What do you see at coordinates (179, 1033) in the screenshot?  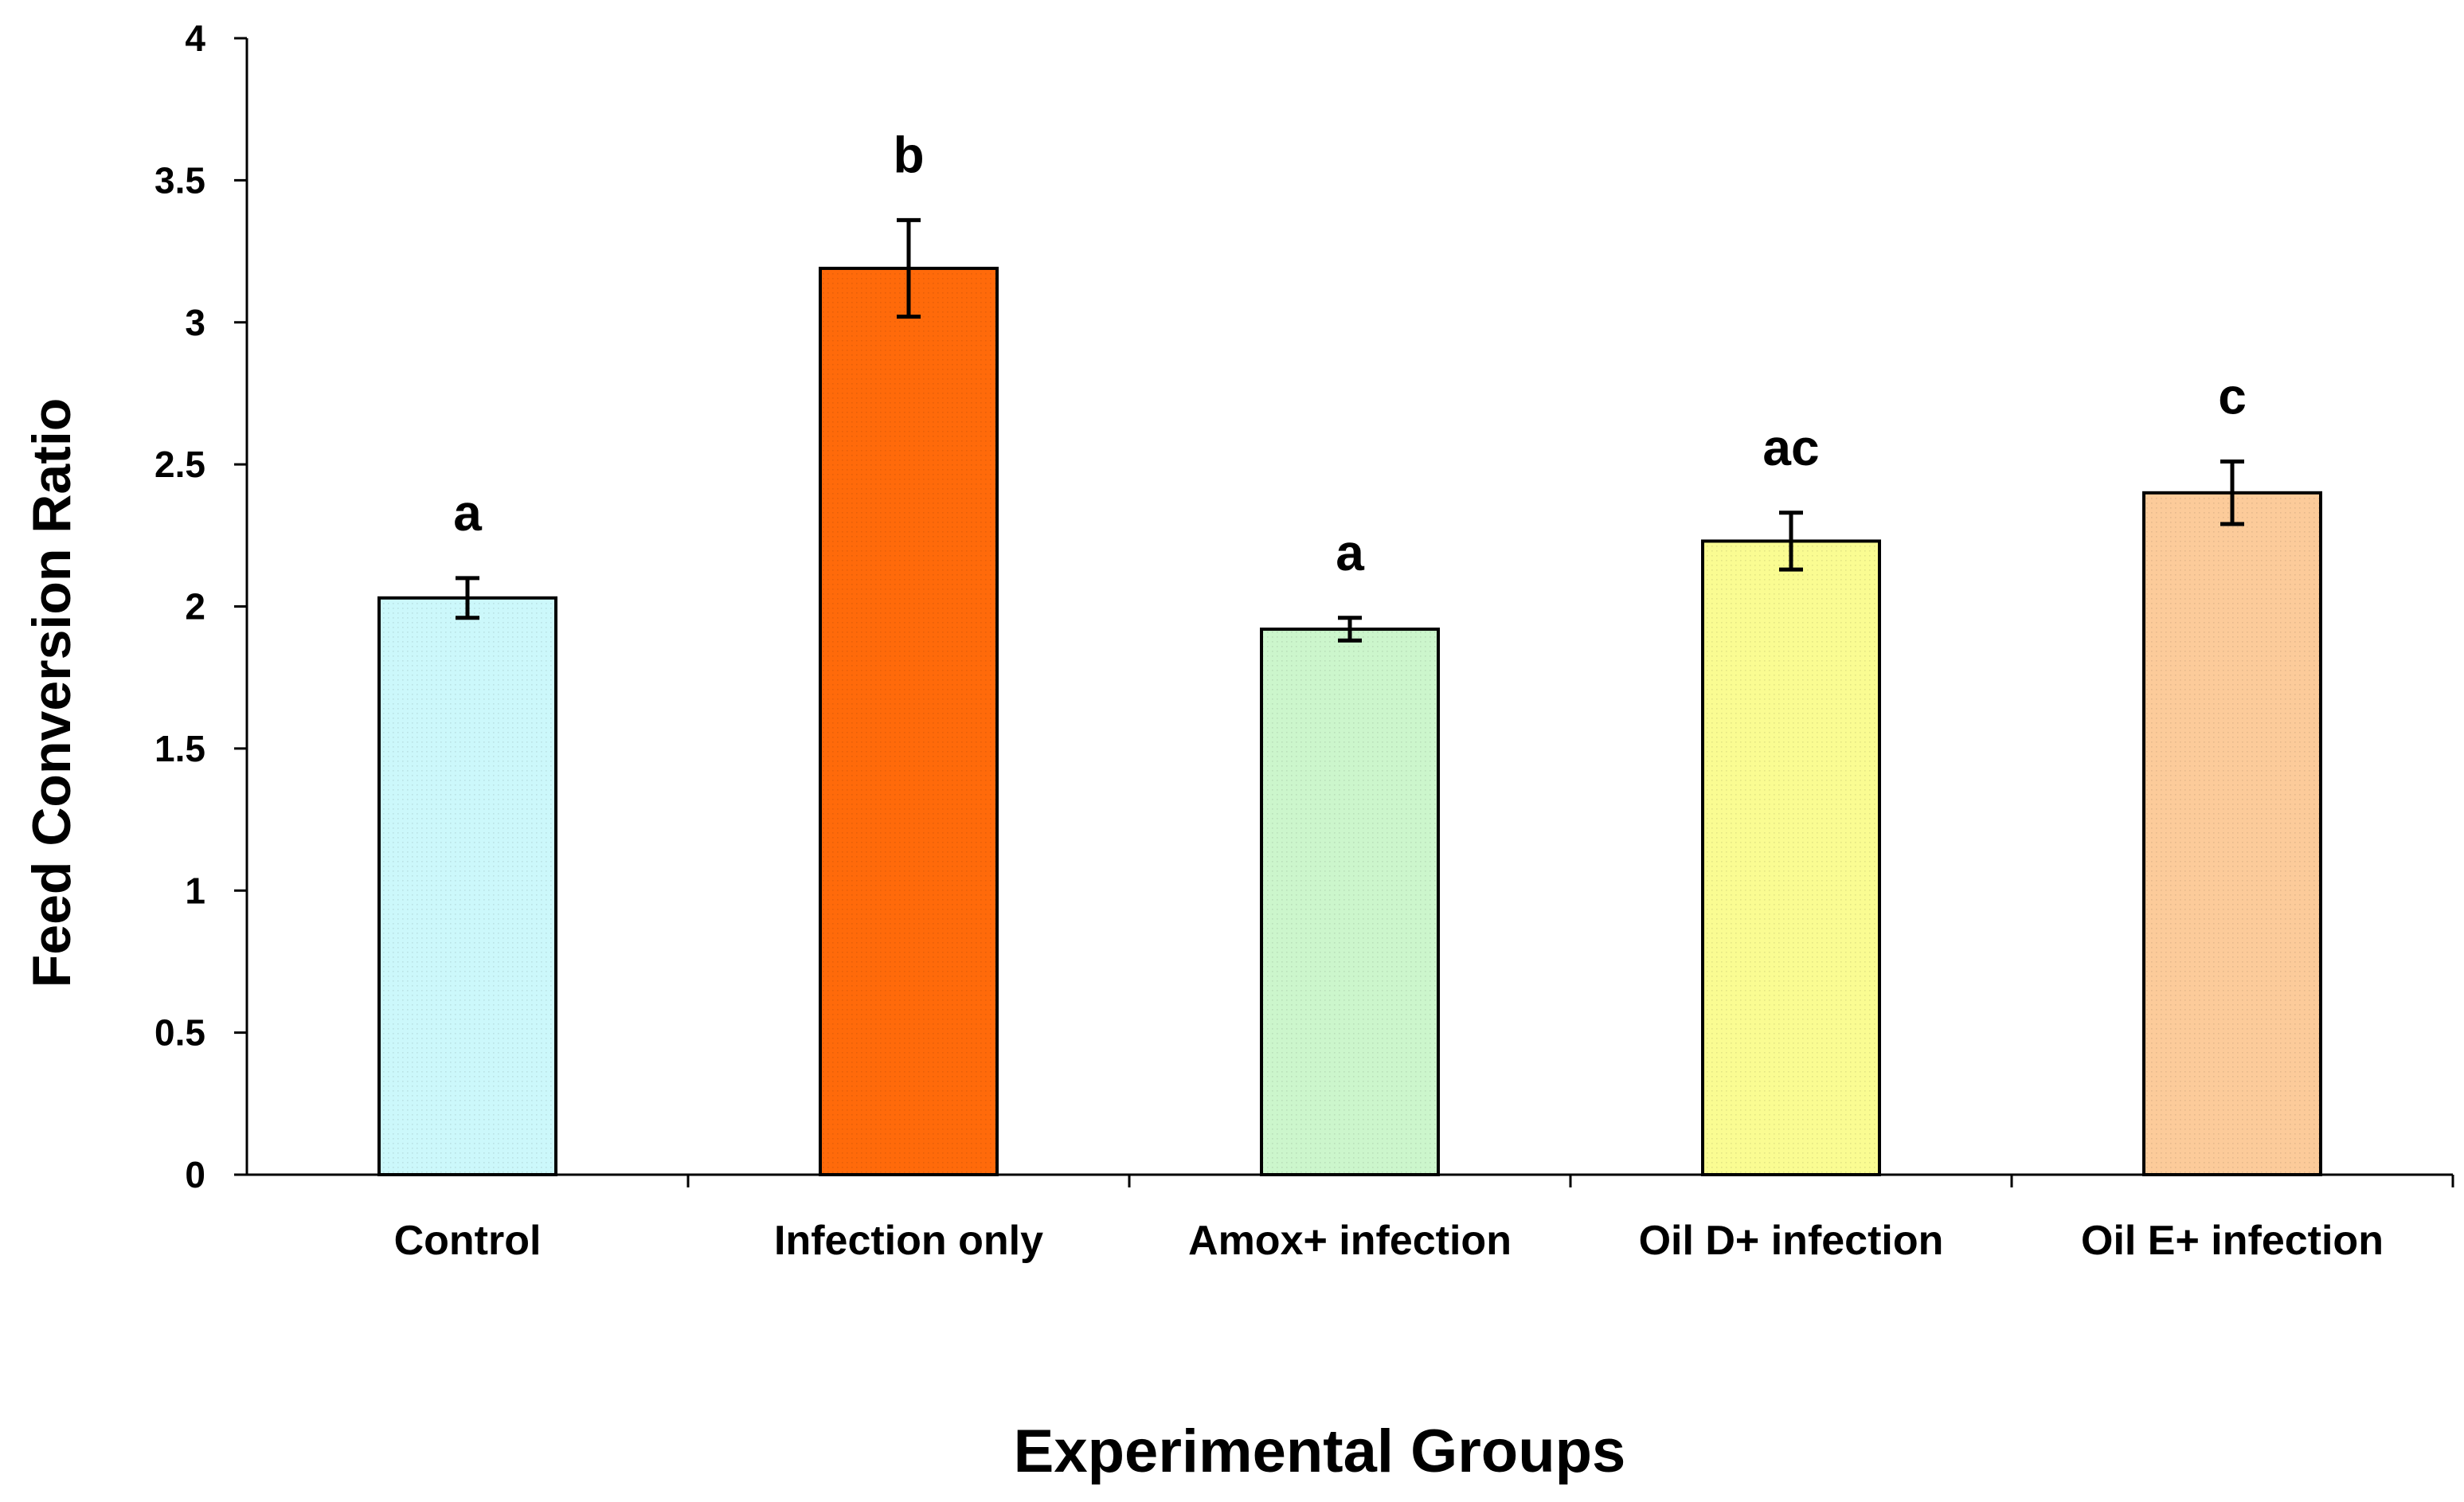 I see `y-tick-label: 0.5` at bounding box center [179, 1033].